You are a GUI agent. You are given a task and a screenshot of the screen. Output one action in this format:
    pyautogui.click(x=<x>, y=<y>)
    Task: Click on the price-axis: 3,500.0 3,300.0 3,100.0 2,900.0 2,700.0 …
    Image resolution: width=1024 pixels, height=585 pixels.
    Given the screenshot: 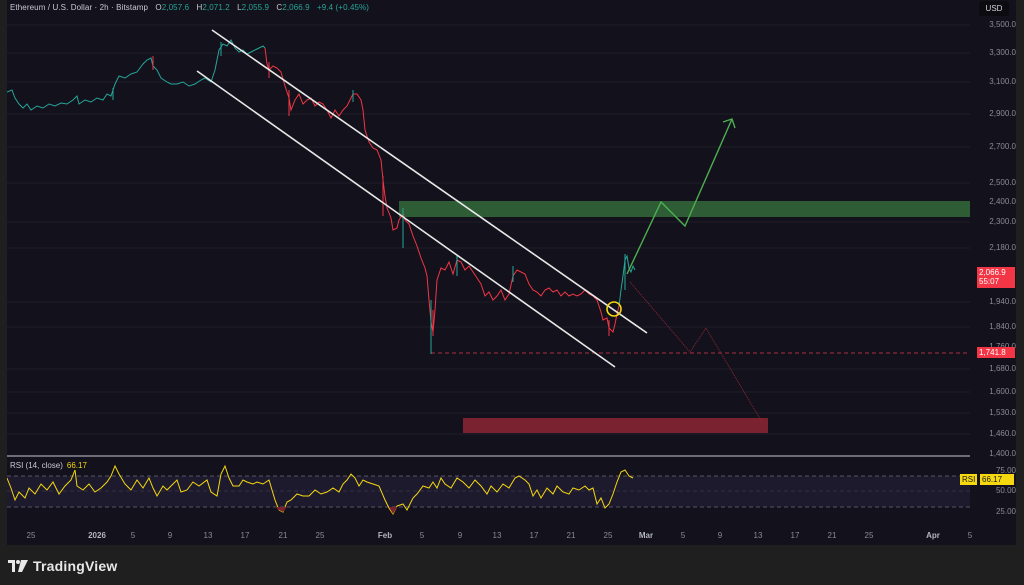 What is the action you would take?
    pyautogui.click(x=993, y=272)
    